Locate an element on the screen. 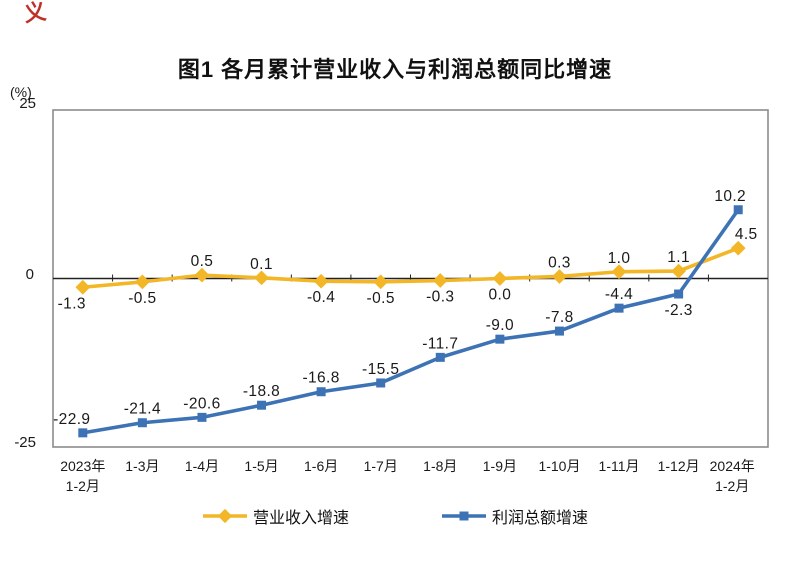 Image resolution: width=790 pixels, height=569 pixels. legend-item-profit: 利润总额增速 is located at coordinates (514, 516).